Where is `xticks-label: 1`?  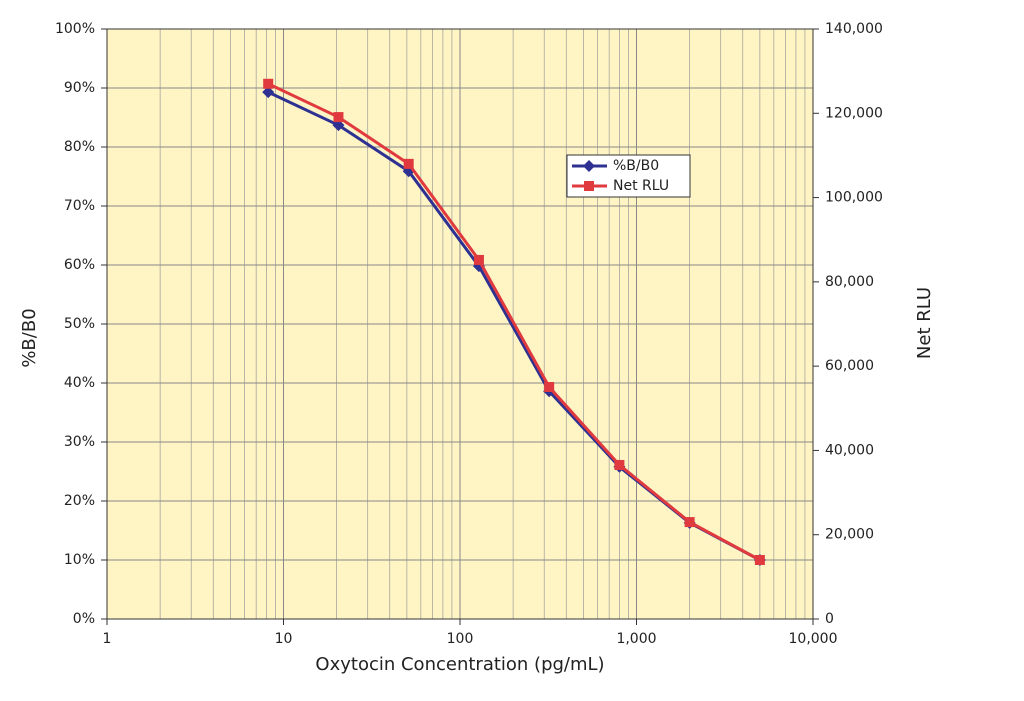
xticks-label: 1 is located at coordinates (107, 639).